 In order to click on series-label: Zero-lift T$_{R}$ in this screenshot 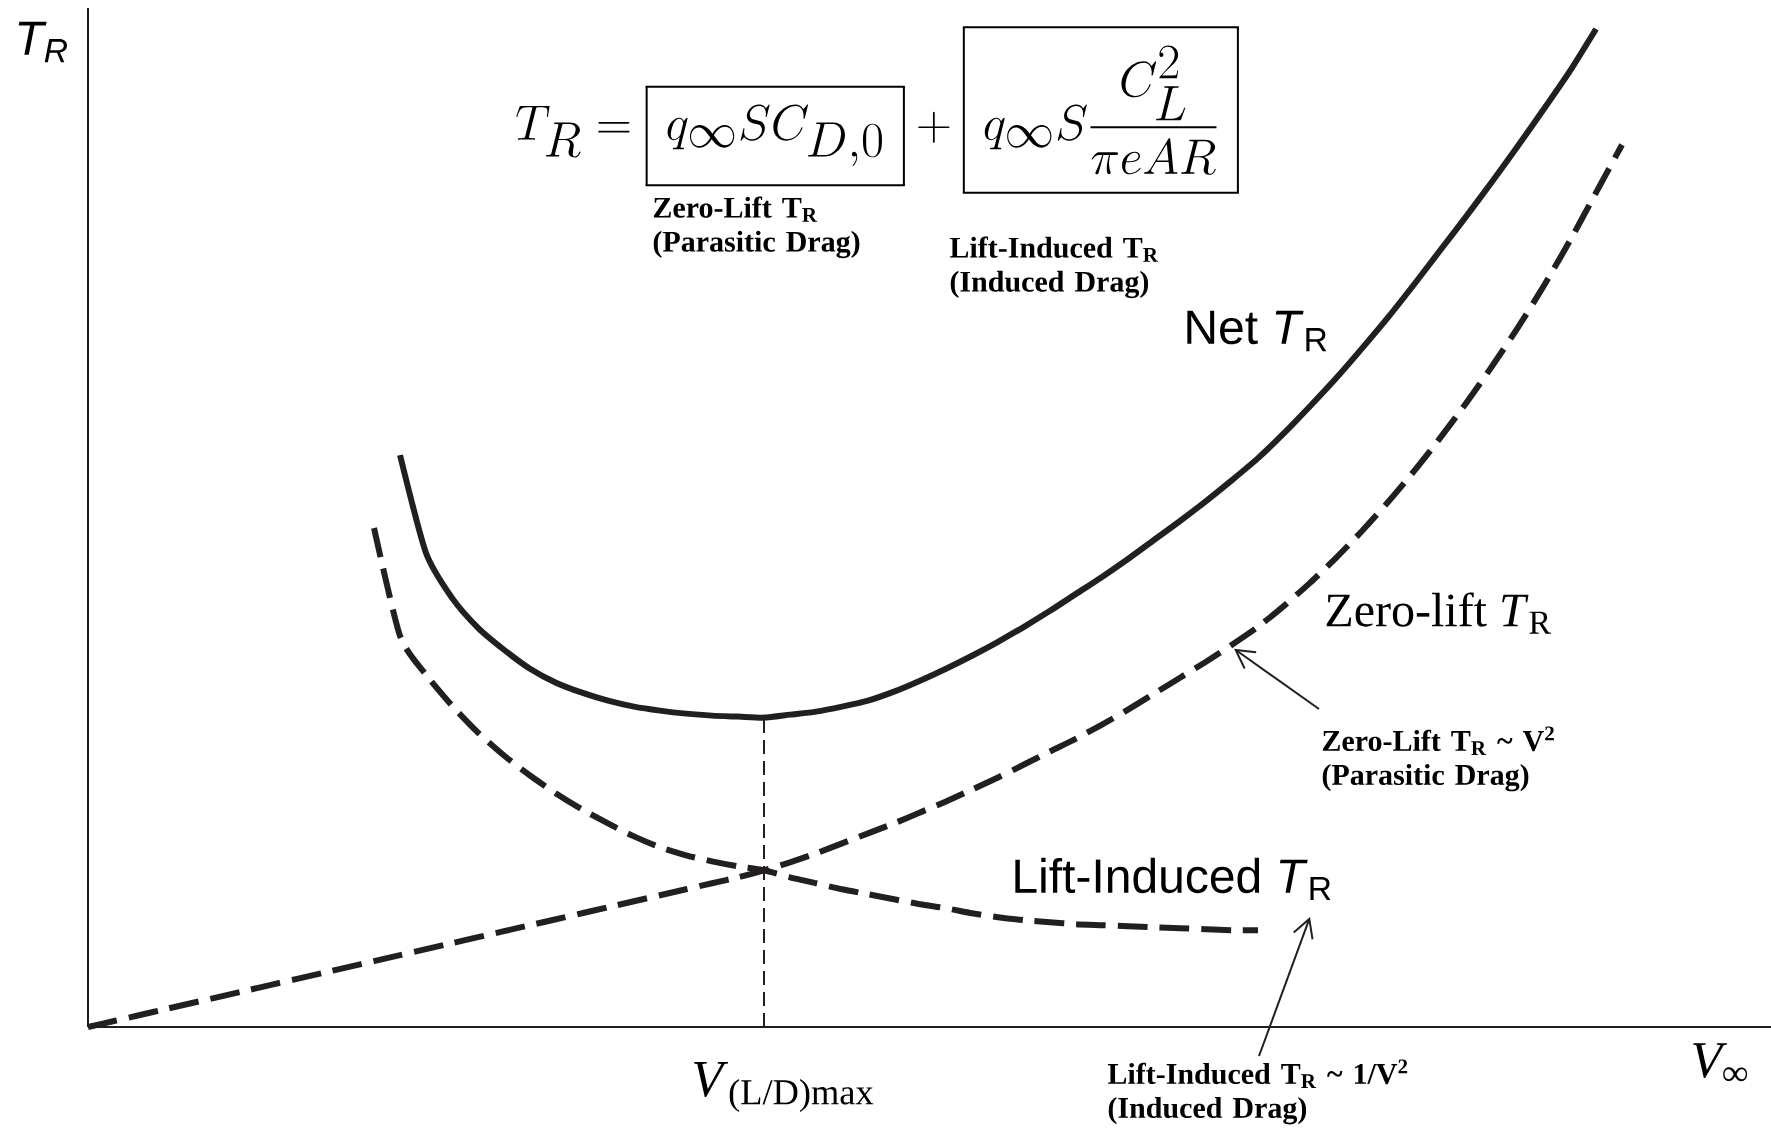, I will do `click(1438, 613)`.